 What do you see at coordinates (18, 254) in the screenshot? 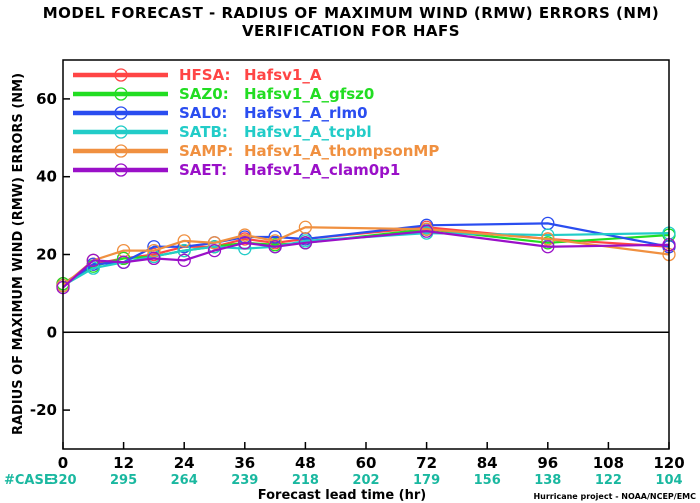
I see `y-axis-label: RADIUS OF MAXIMUM WIND (RMW) ERRORS (NM)` at bounding box center [18, 254].